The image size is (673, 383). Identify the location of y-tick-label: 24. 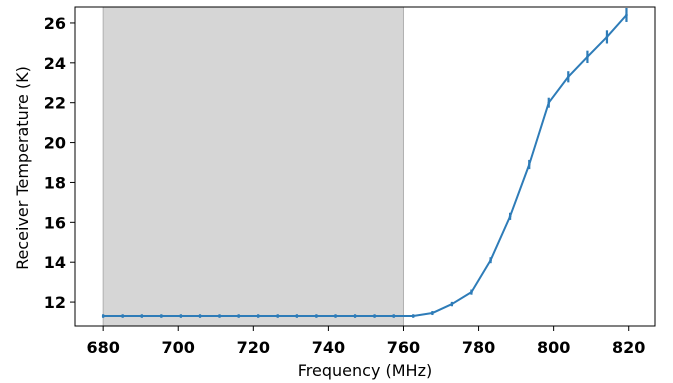
(55, 63).